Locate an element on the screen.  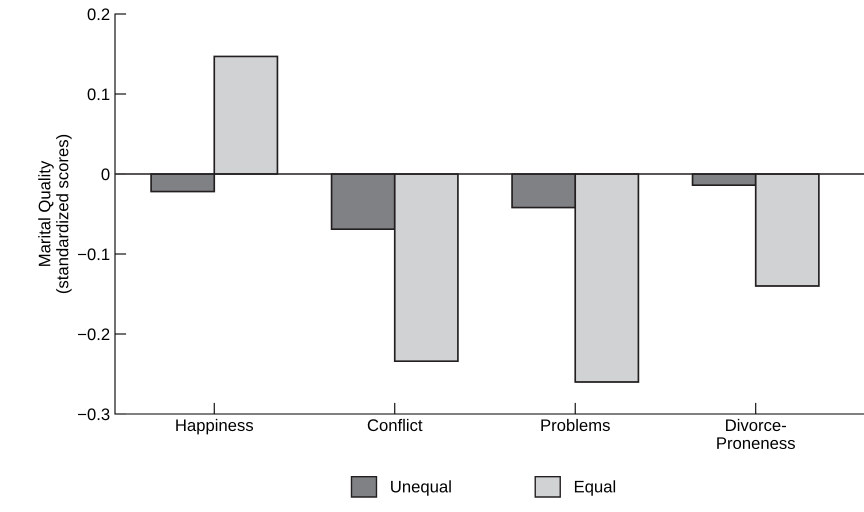
legend-label: Unequal is located at coordinates (421, 488).